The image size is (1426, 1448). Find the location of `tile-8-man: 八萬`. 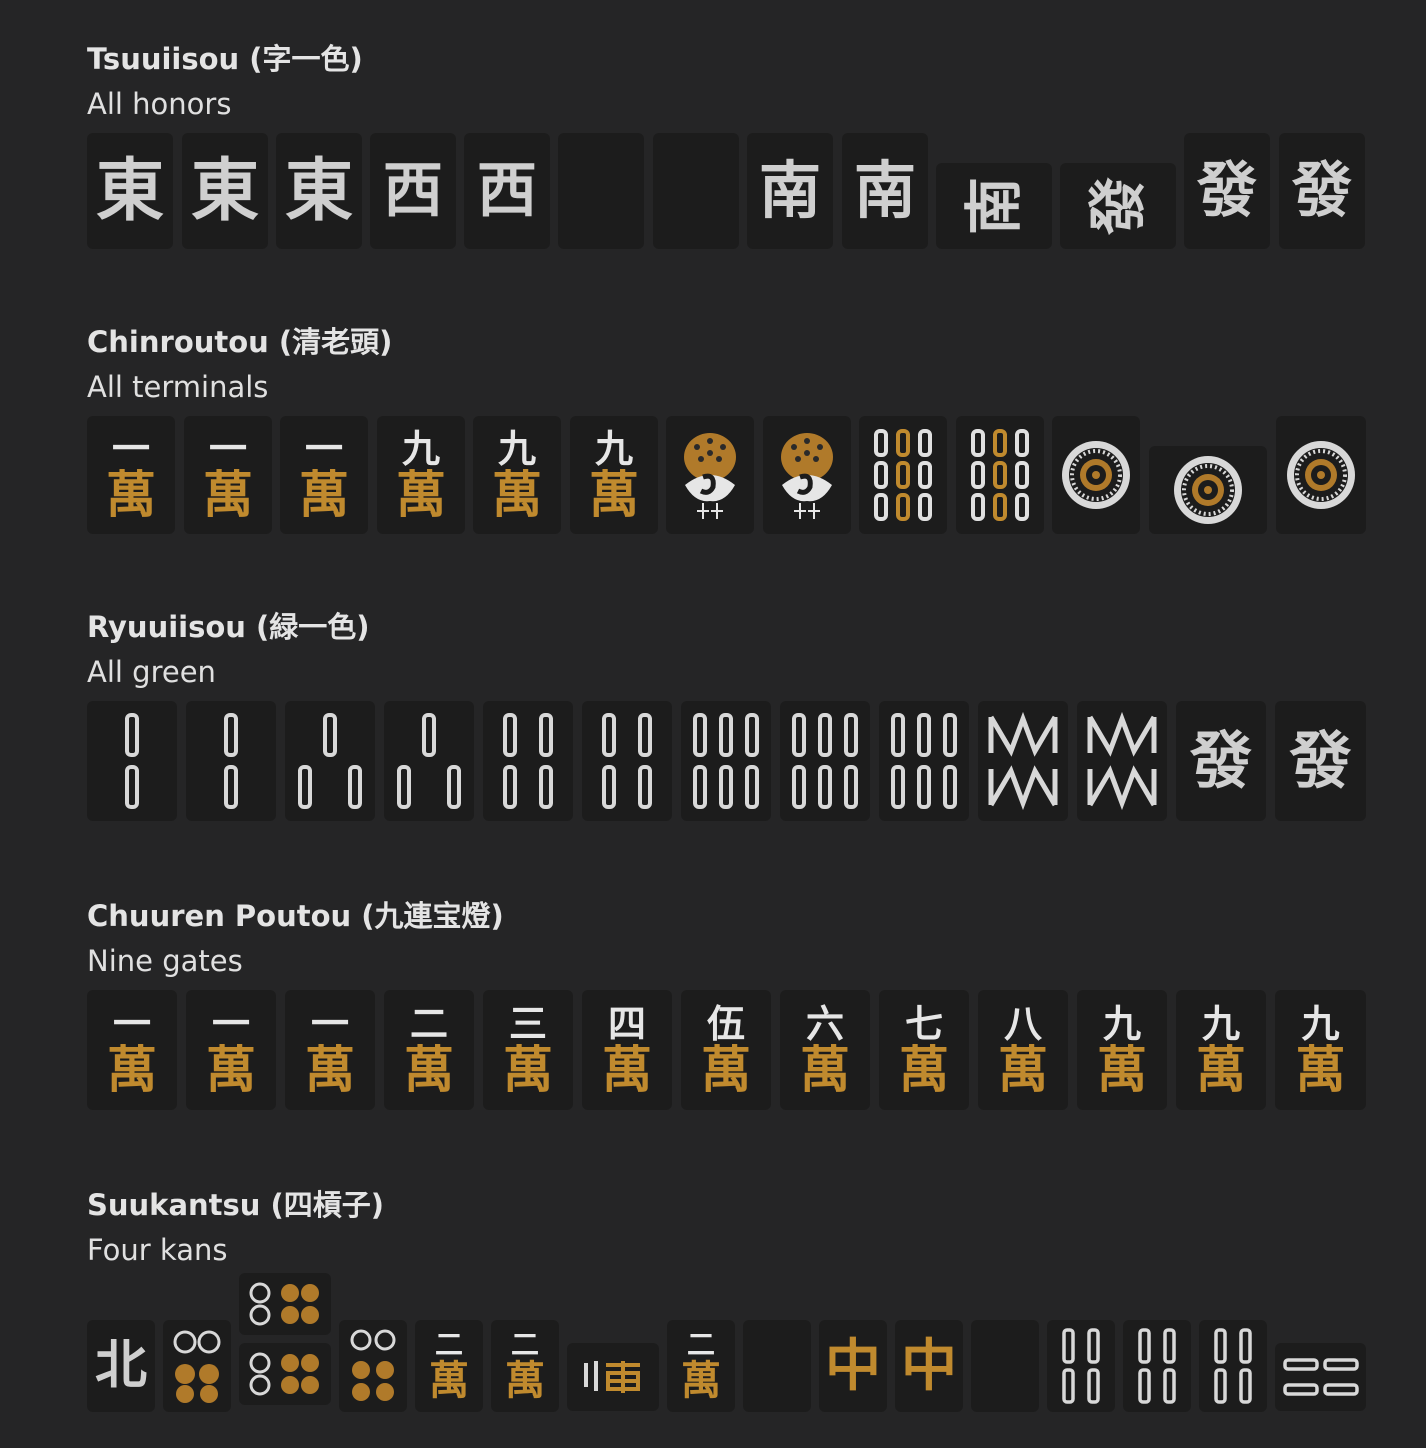

tile-8-man: 八萬 is located at coordinates (1023, 1050).